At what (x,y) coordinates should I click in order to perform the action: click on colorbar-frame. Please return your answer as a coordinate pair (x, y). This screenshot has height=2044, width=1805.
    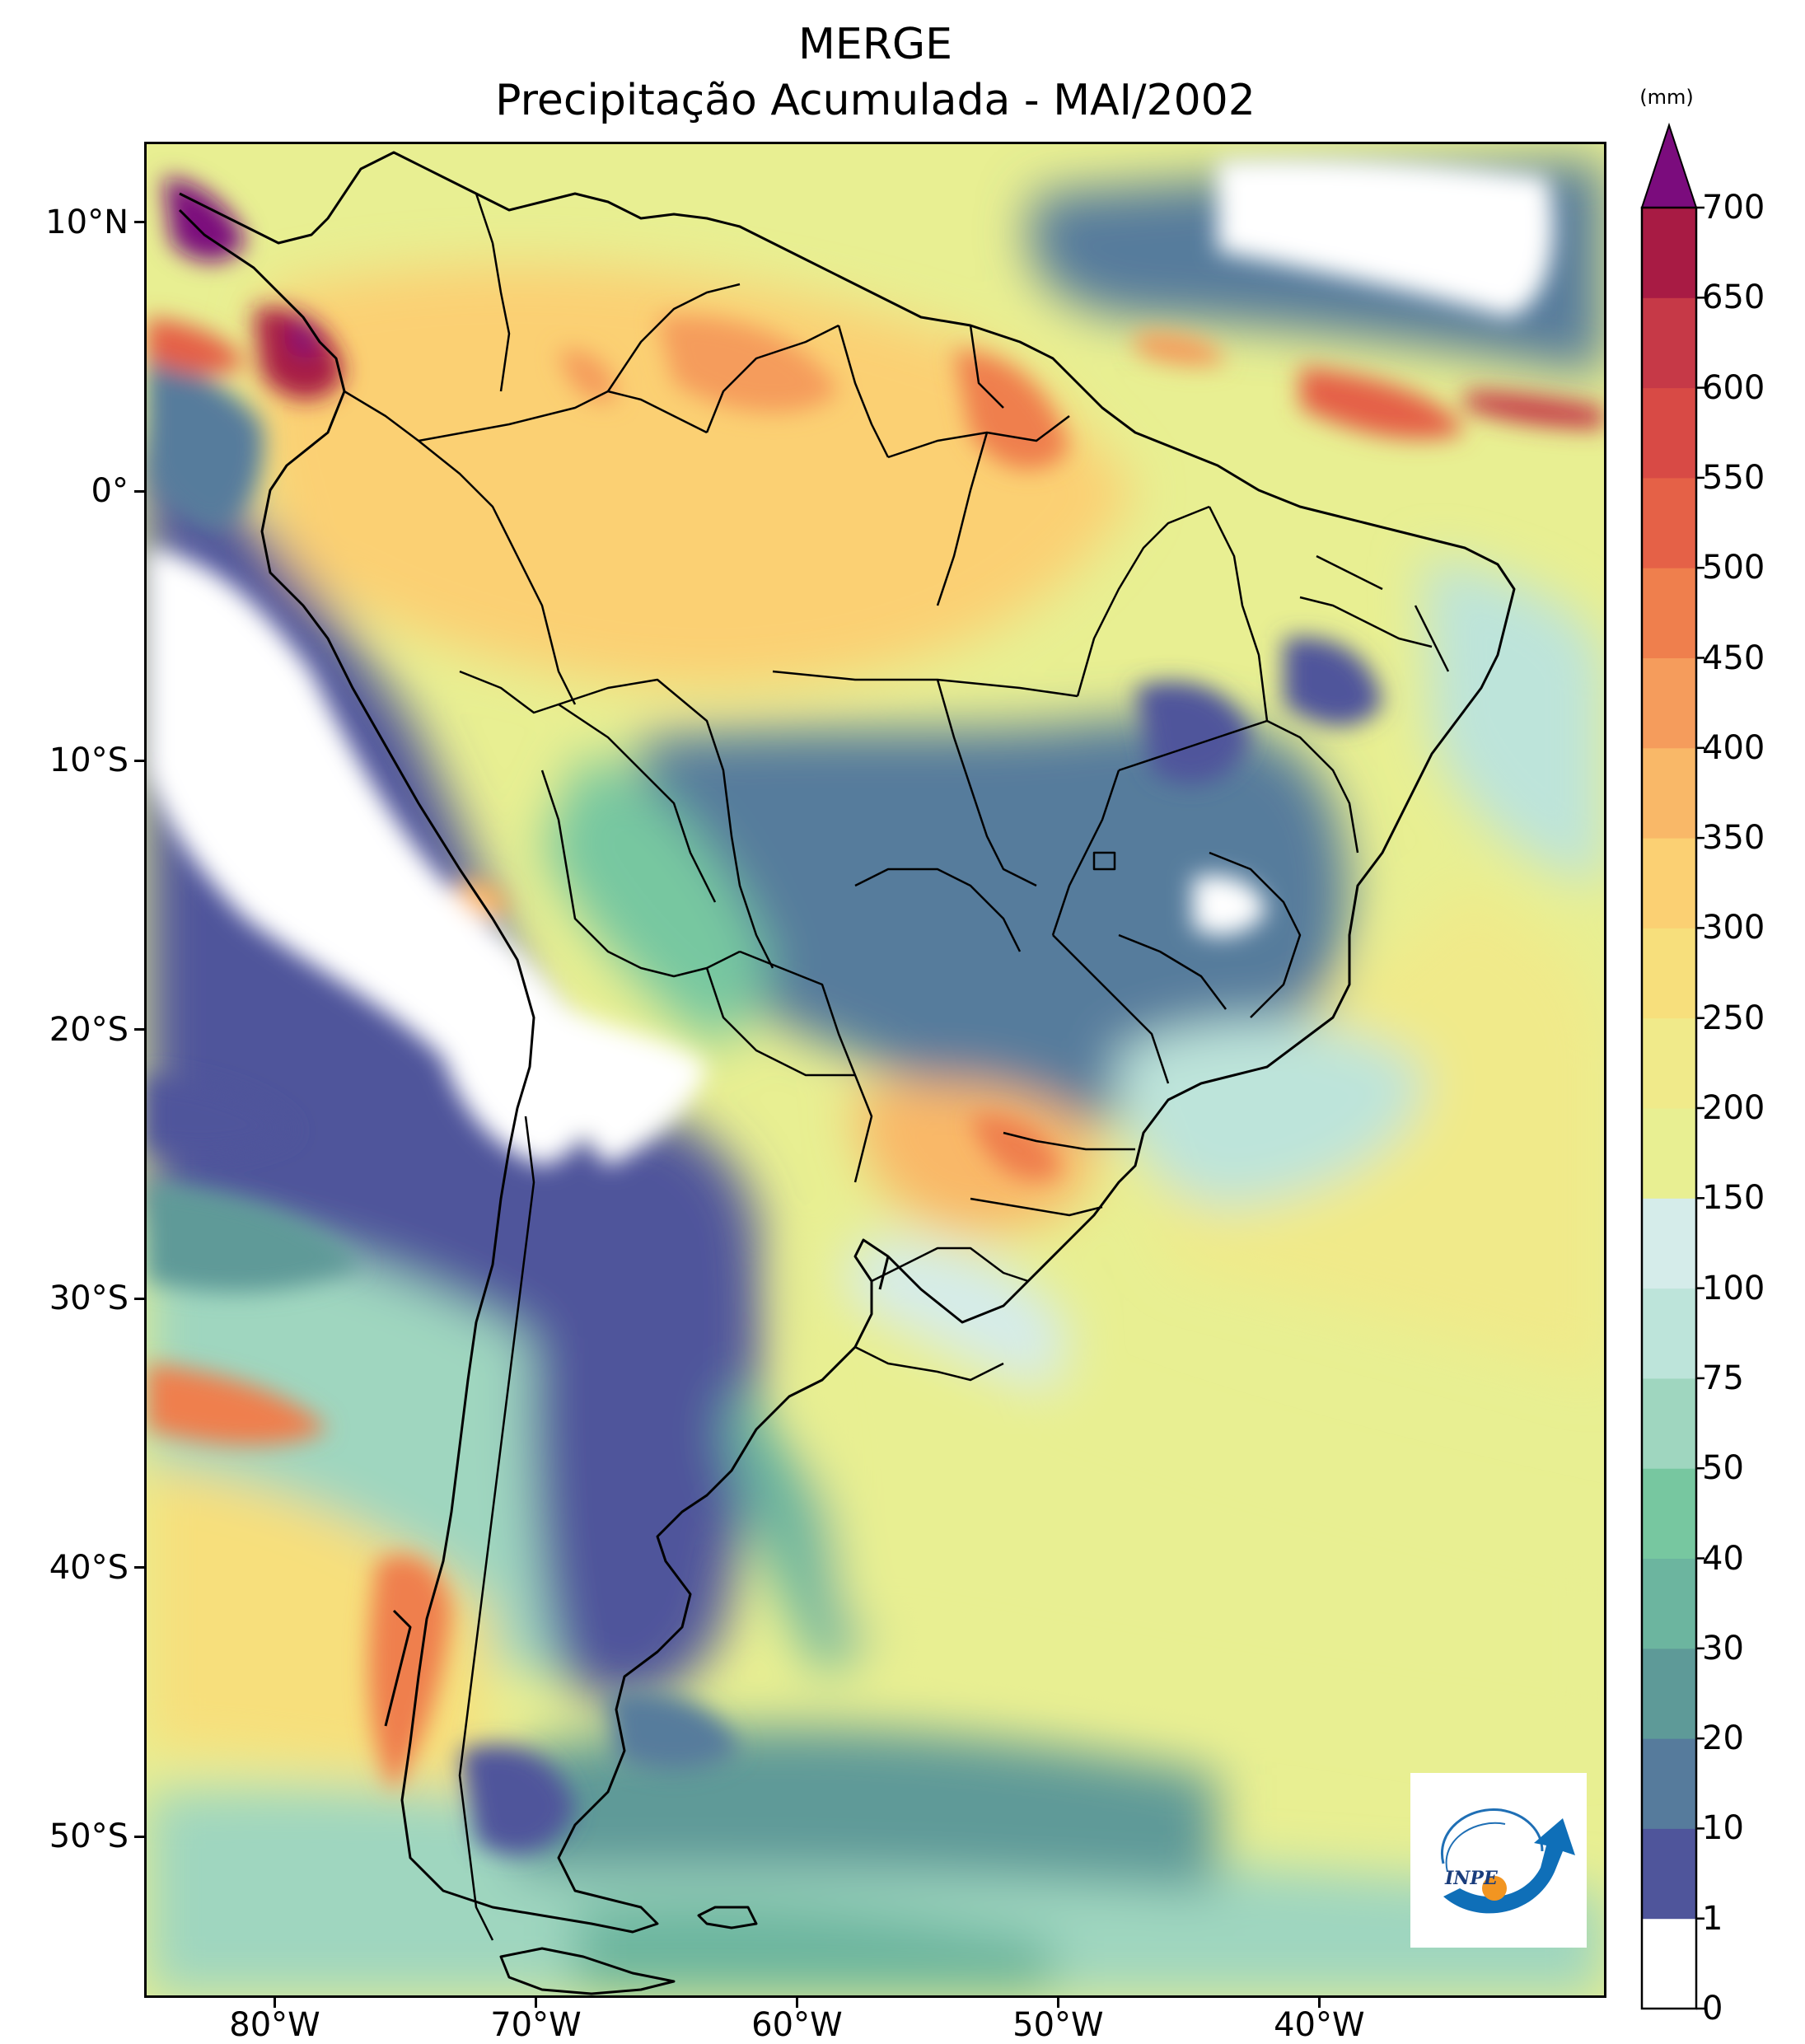
    Looking at the image, I should click on (1669, 1108).